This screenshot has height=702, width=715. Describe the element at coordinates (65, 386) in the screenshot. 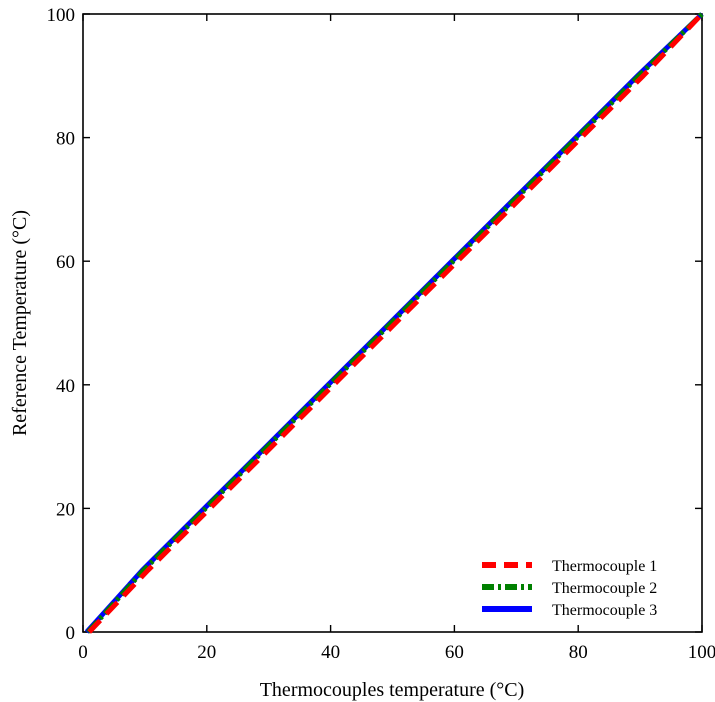

I see `y-tick-label: 40` at that location.